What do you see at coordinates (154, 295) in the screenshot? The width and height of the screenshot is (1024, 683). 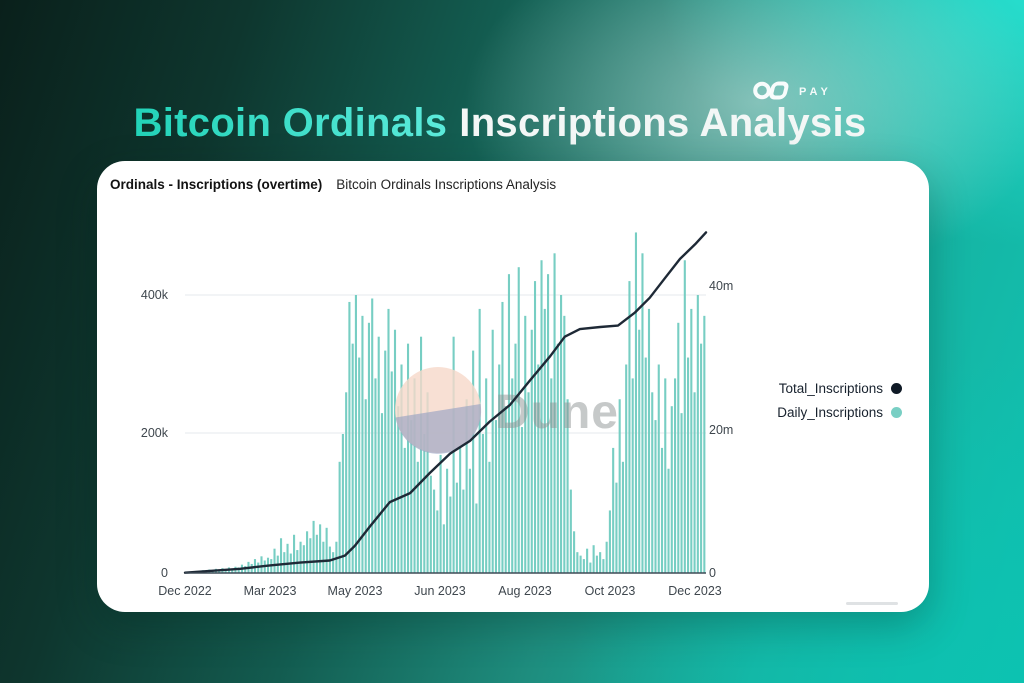 I see `left-axis-tick-400k: 400k` at bounding box center [154, 295].